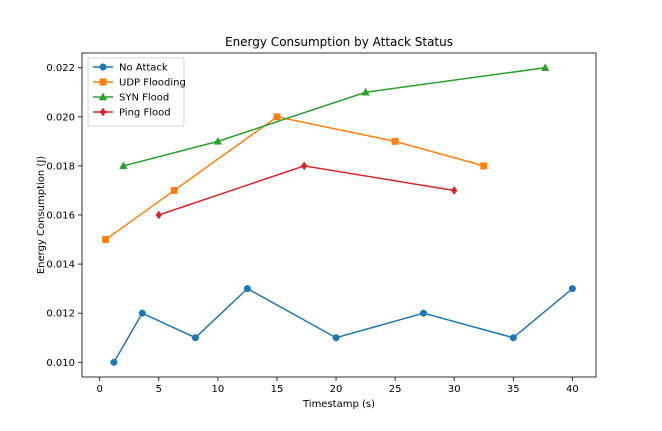 The image size is (662, 431). What do you see at coordinates (572, 389) in the screenshot?
I see `x-tick-label: 40` at bounding box center [572, 389].